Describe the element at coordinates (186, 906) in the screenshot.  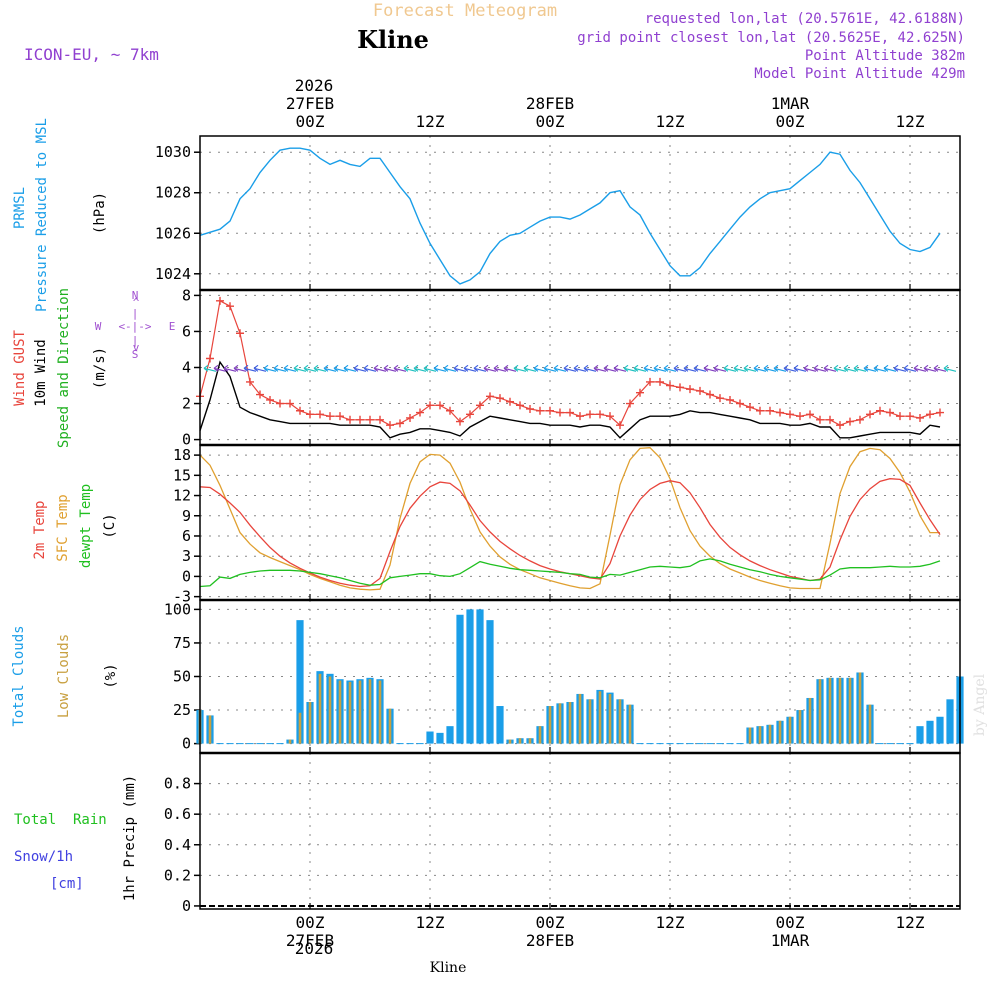
I see `precip-ytick-label: 0` at that location.